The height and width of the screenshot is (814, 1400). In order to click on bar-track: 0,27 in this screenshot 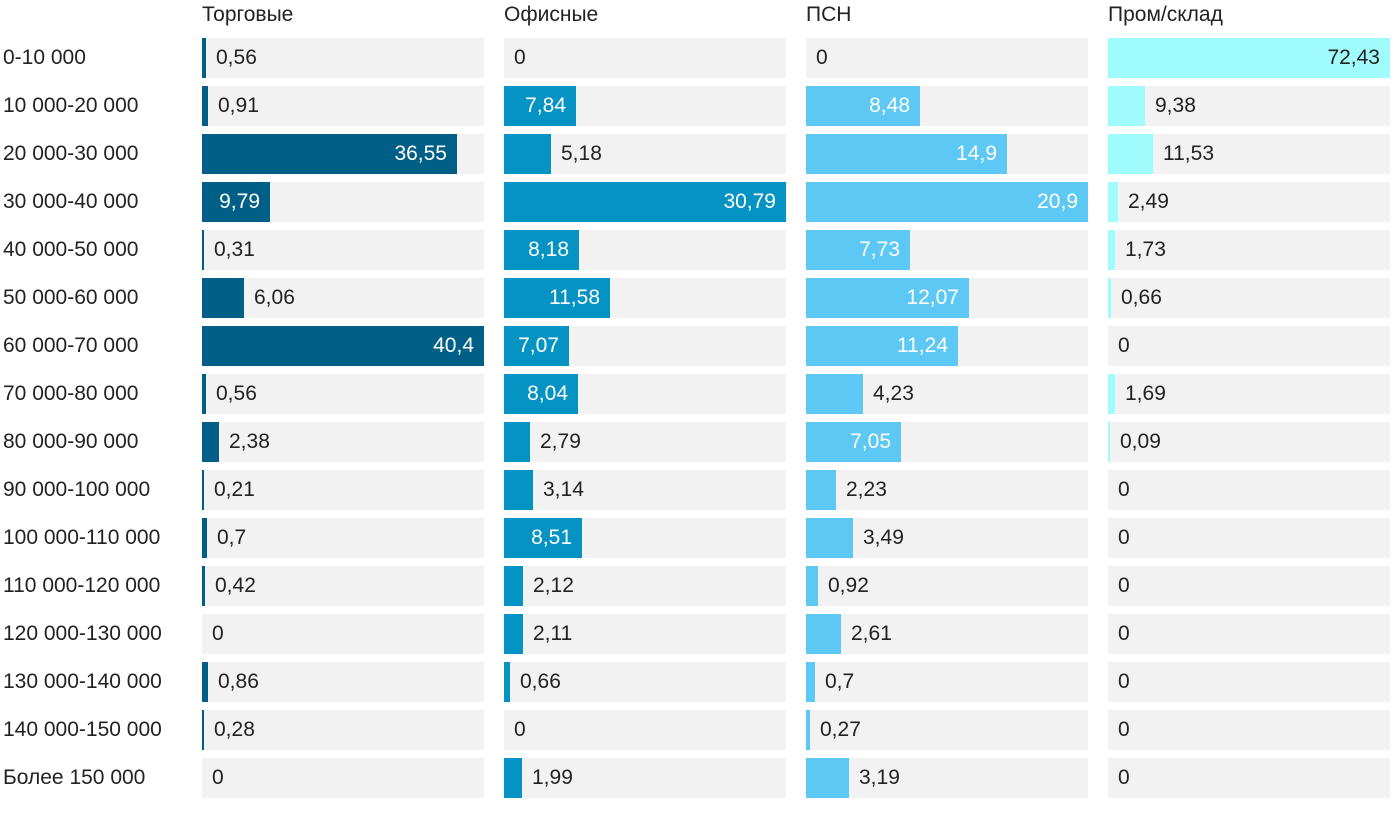, I will do `click(947, 730)`.